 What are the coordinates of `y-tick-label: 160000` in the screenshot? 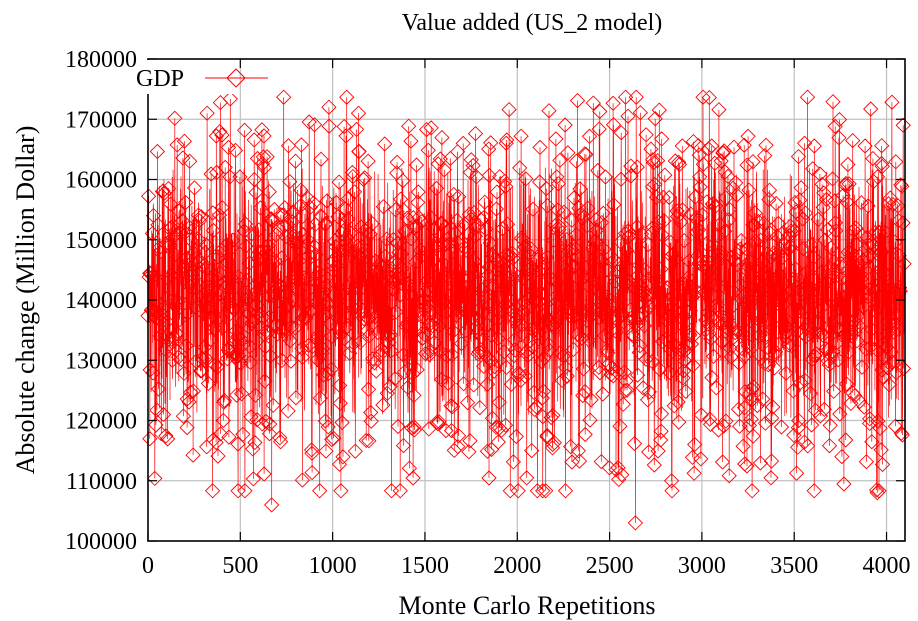 It's located at (101, 181).